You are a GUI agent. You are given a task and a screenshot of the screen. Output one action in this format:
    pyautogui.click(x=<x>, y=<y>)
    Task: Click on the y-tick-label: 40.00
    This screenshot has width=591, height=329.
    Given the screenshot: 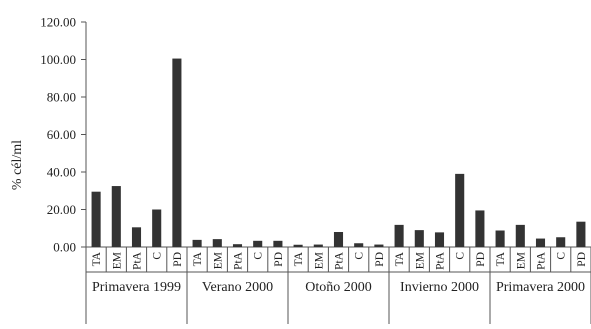 What is the action you would take?
    pyautogui.click(x=61, y=172)
    